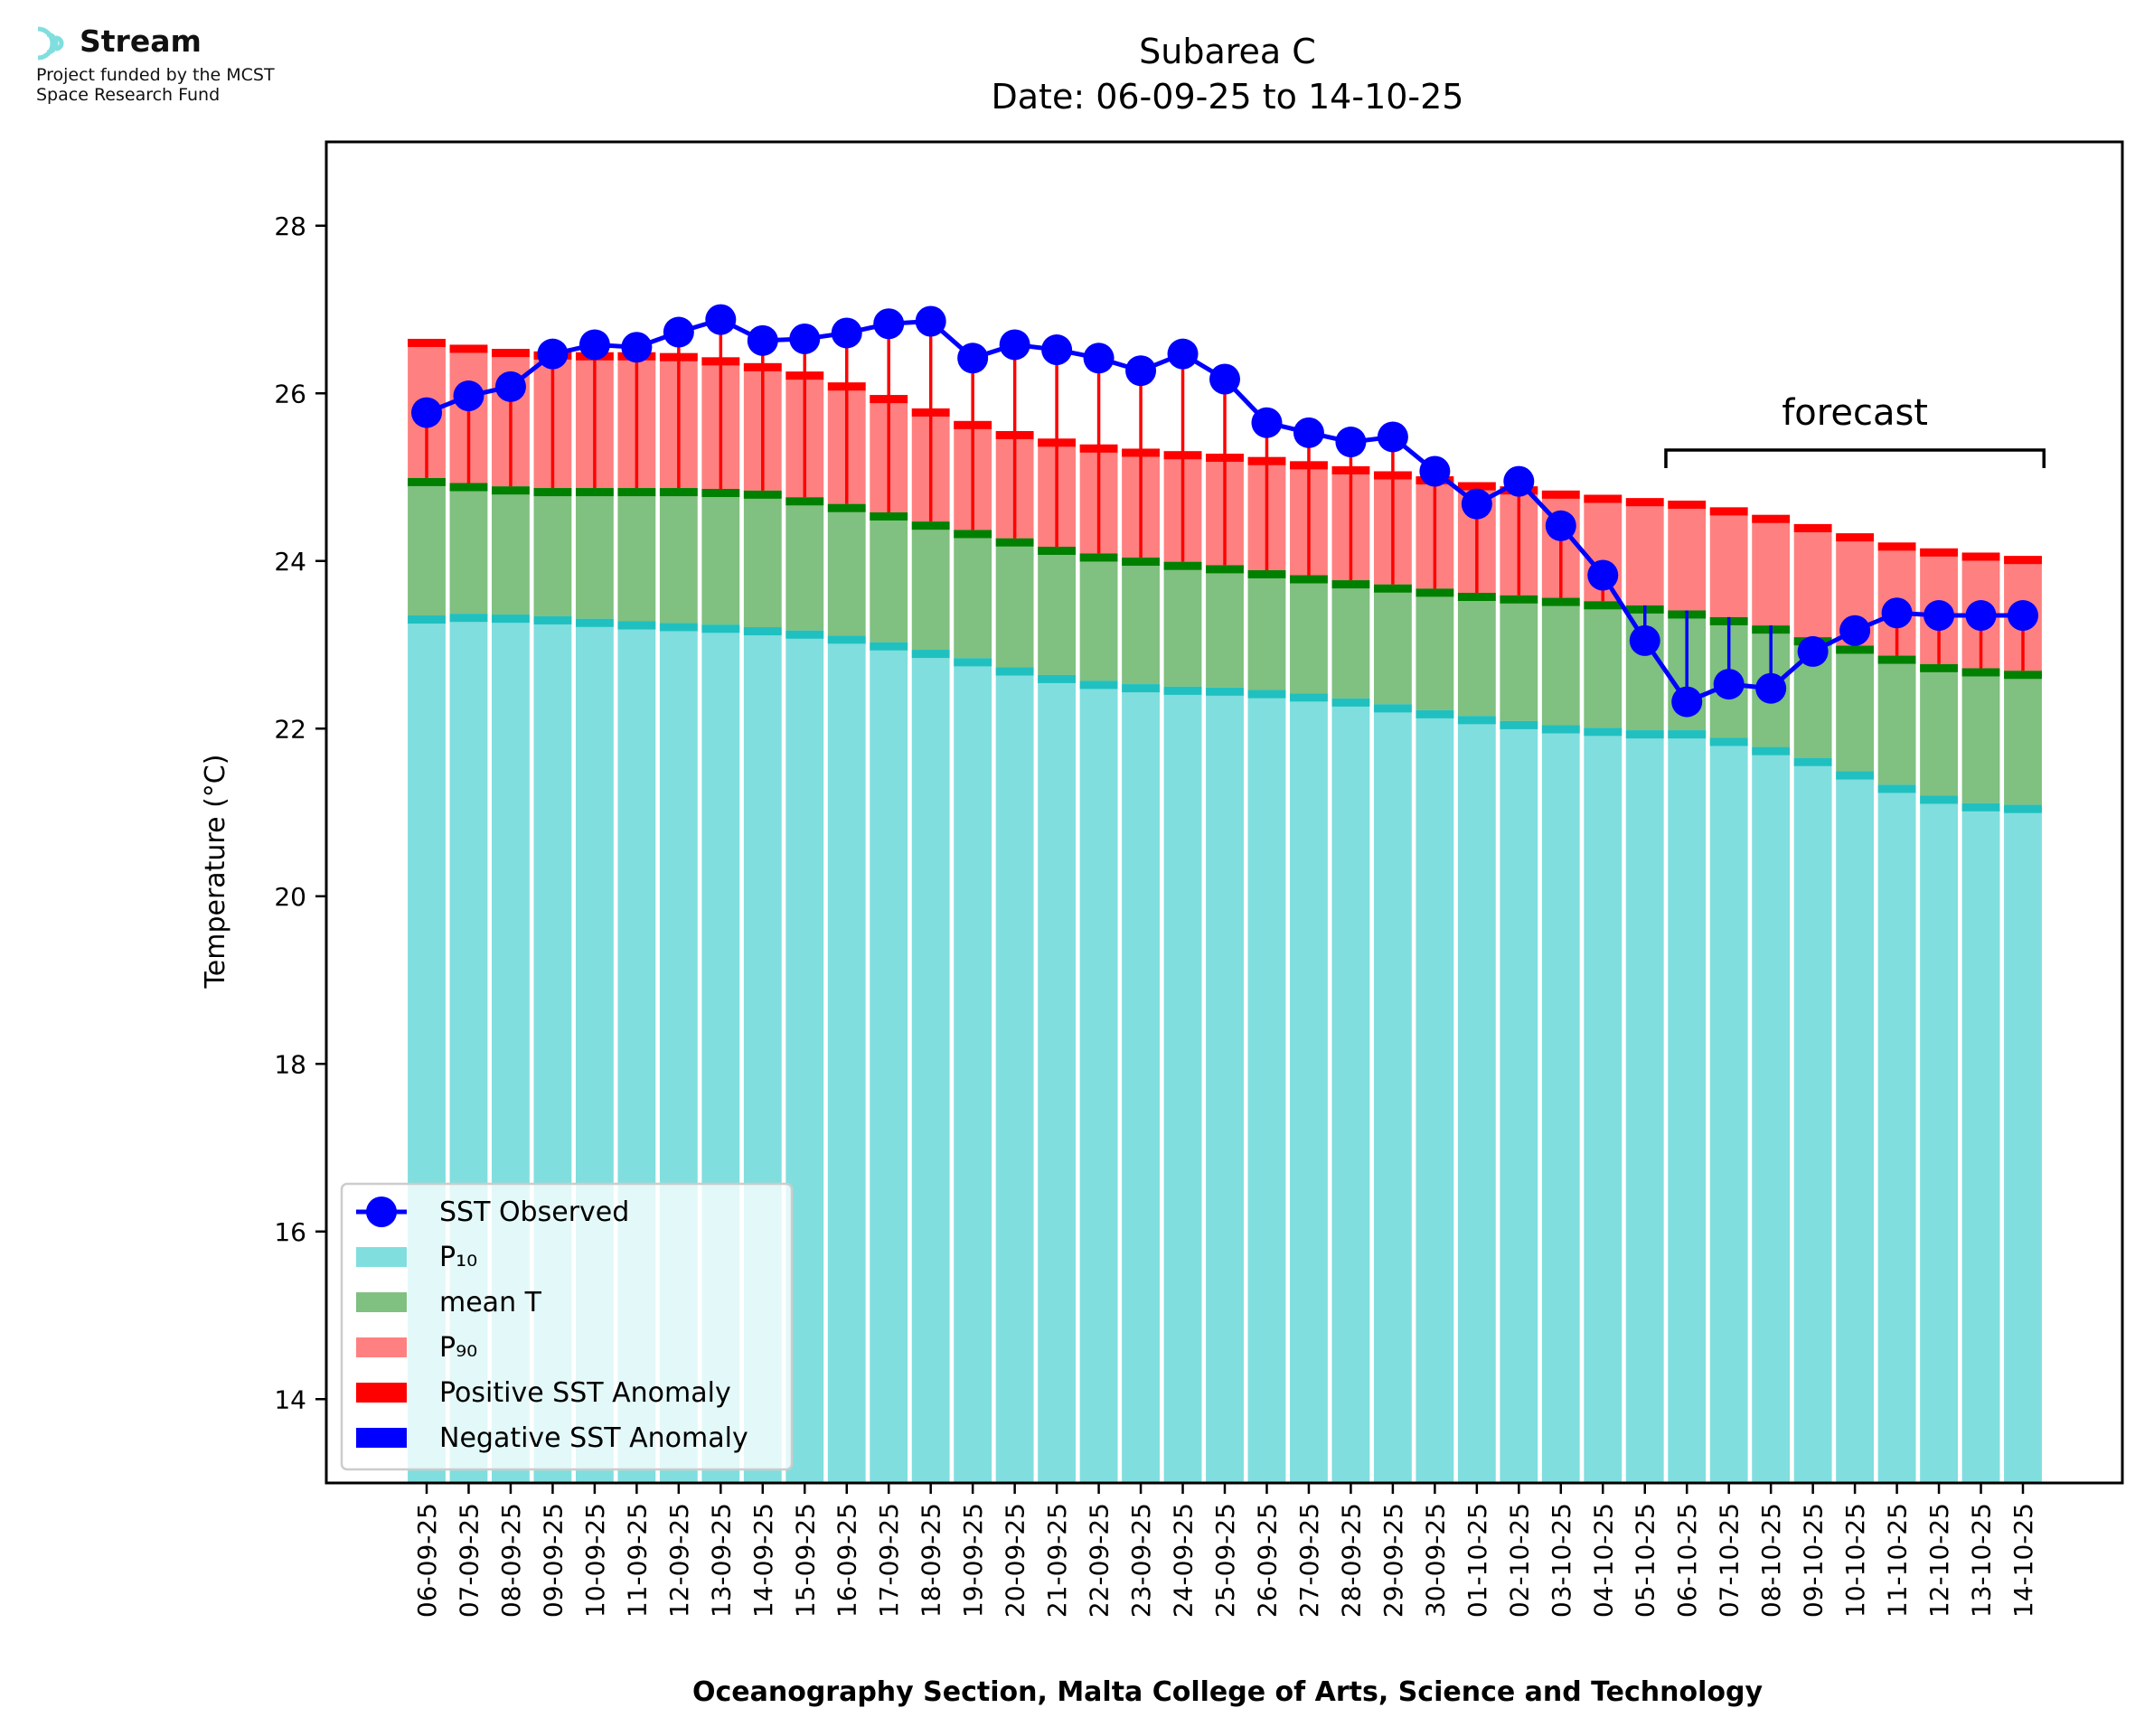 The height and width of the screenshot is (1736, 2154). I want to click on y-tick-label: 18, so click(290, 1064).